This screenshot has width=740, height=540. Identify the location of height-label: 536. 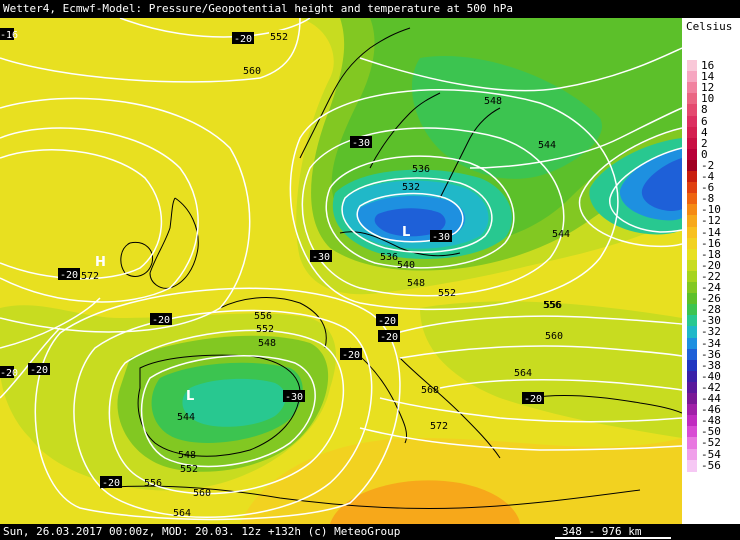
(389, 257).